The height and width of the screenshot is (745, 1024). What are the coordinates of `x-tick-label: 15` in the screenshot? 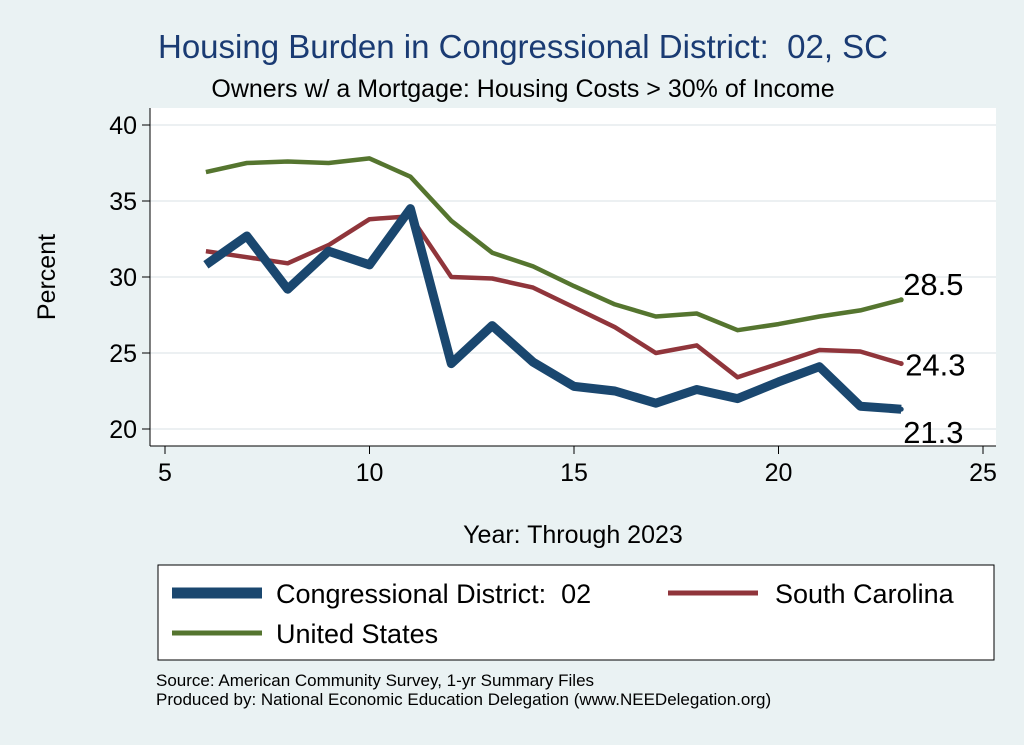 It's located at (574, 473).